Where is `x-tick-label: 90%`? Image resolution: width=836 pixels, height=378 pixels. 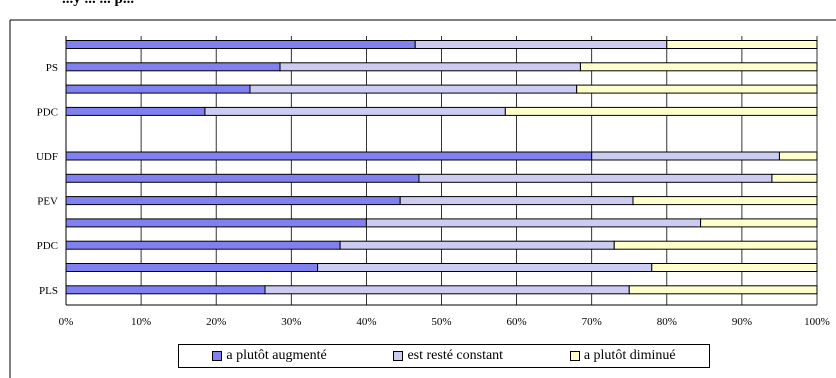 x-tick-label: 90% is located at coordinates (742, 322).